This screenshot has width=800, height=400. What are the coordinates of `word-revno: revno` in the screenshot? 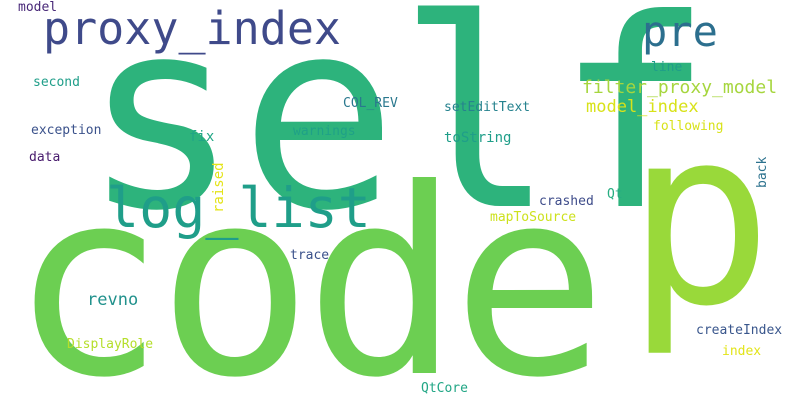 It's located at (113, 300).